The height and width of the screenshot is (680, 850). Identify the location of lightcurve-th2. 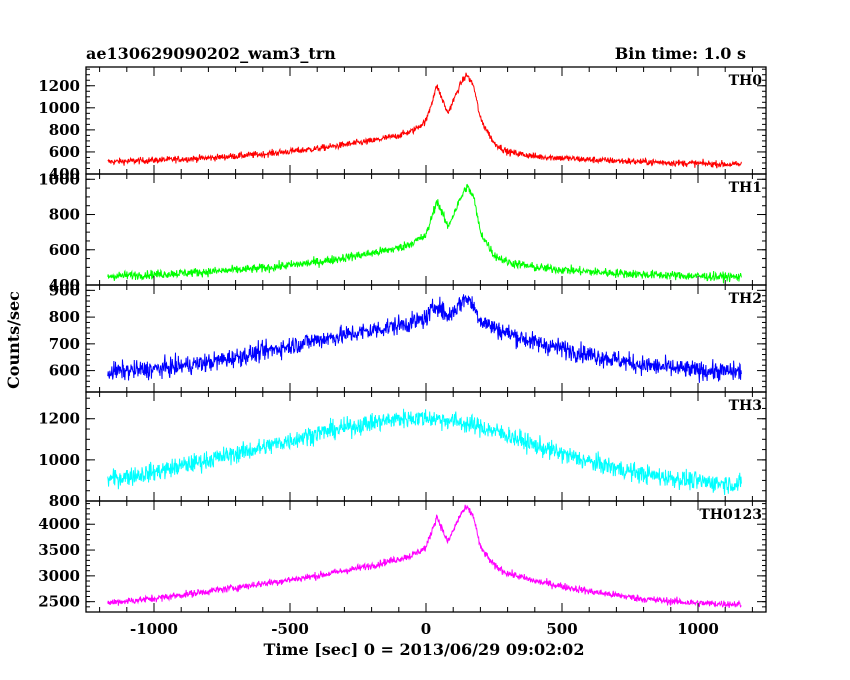
(424, 338).